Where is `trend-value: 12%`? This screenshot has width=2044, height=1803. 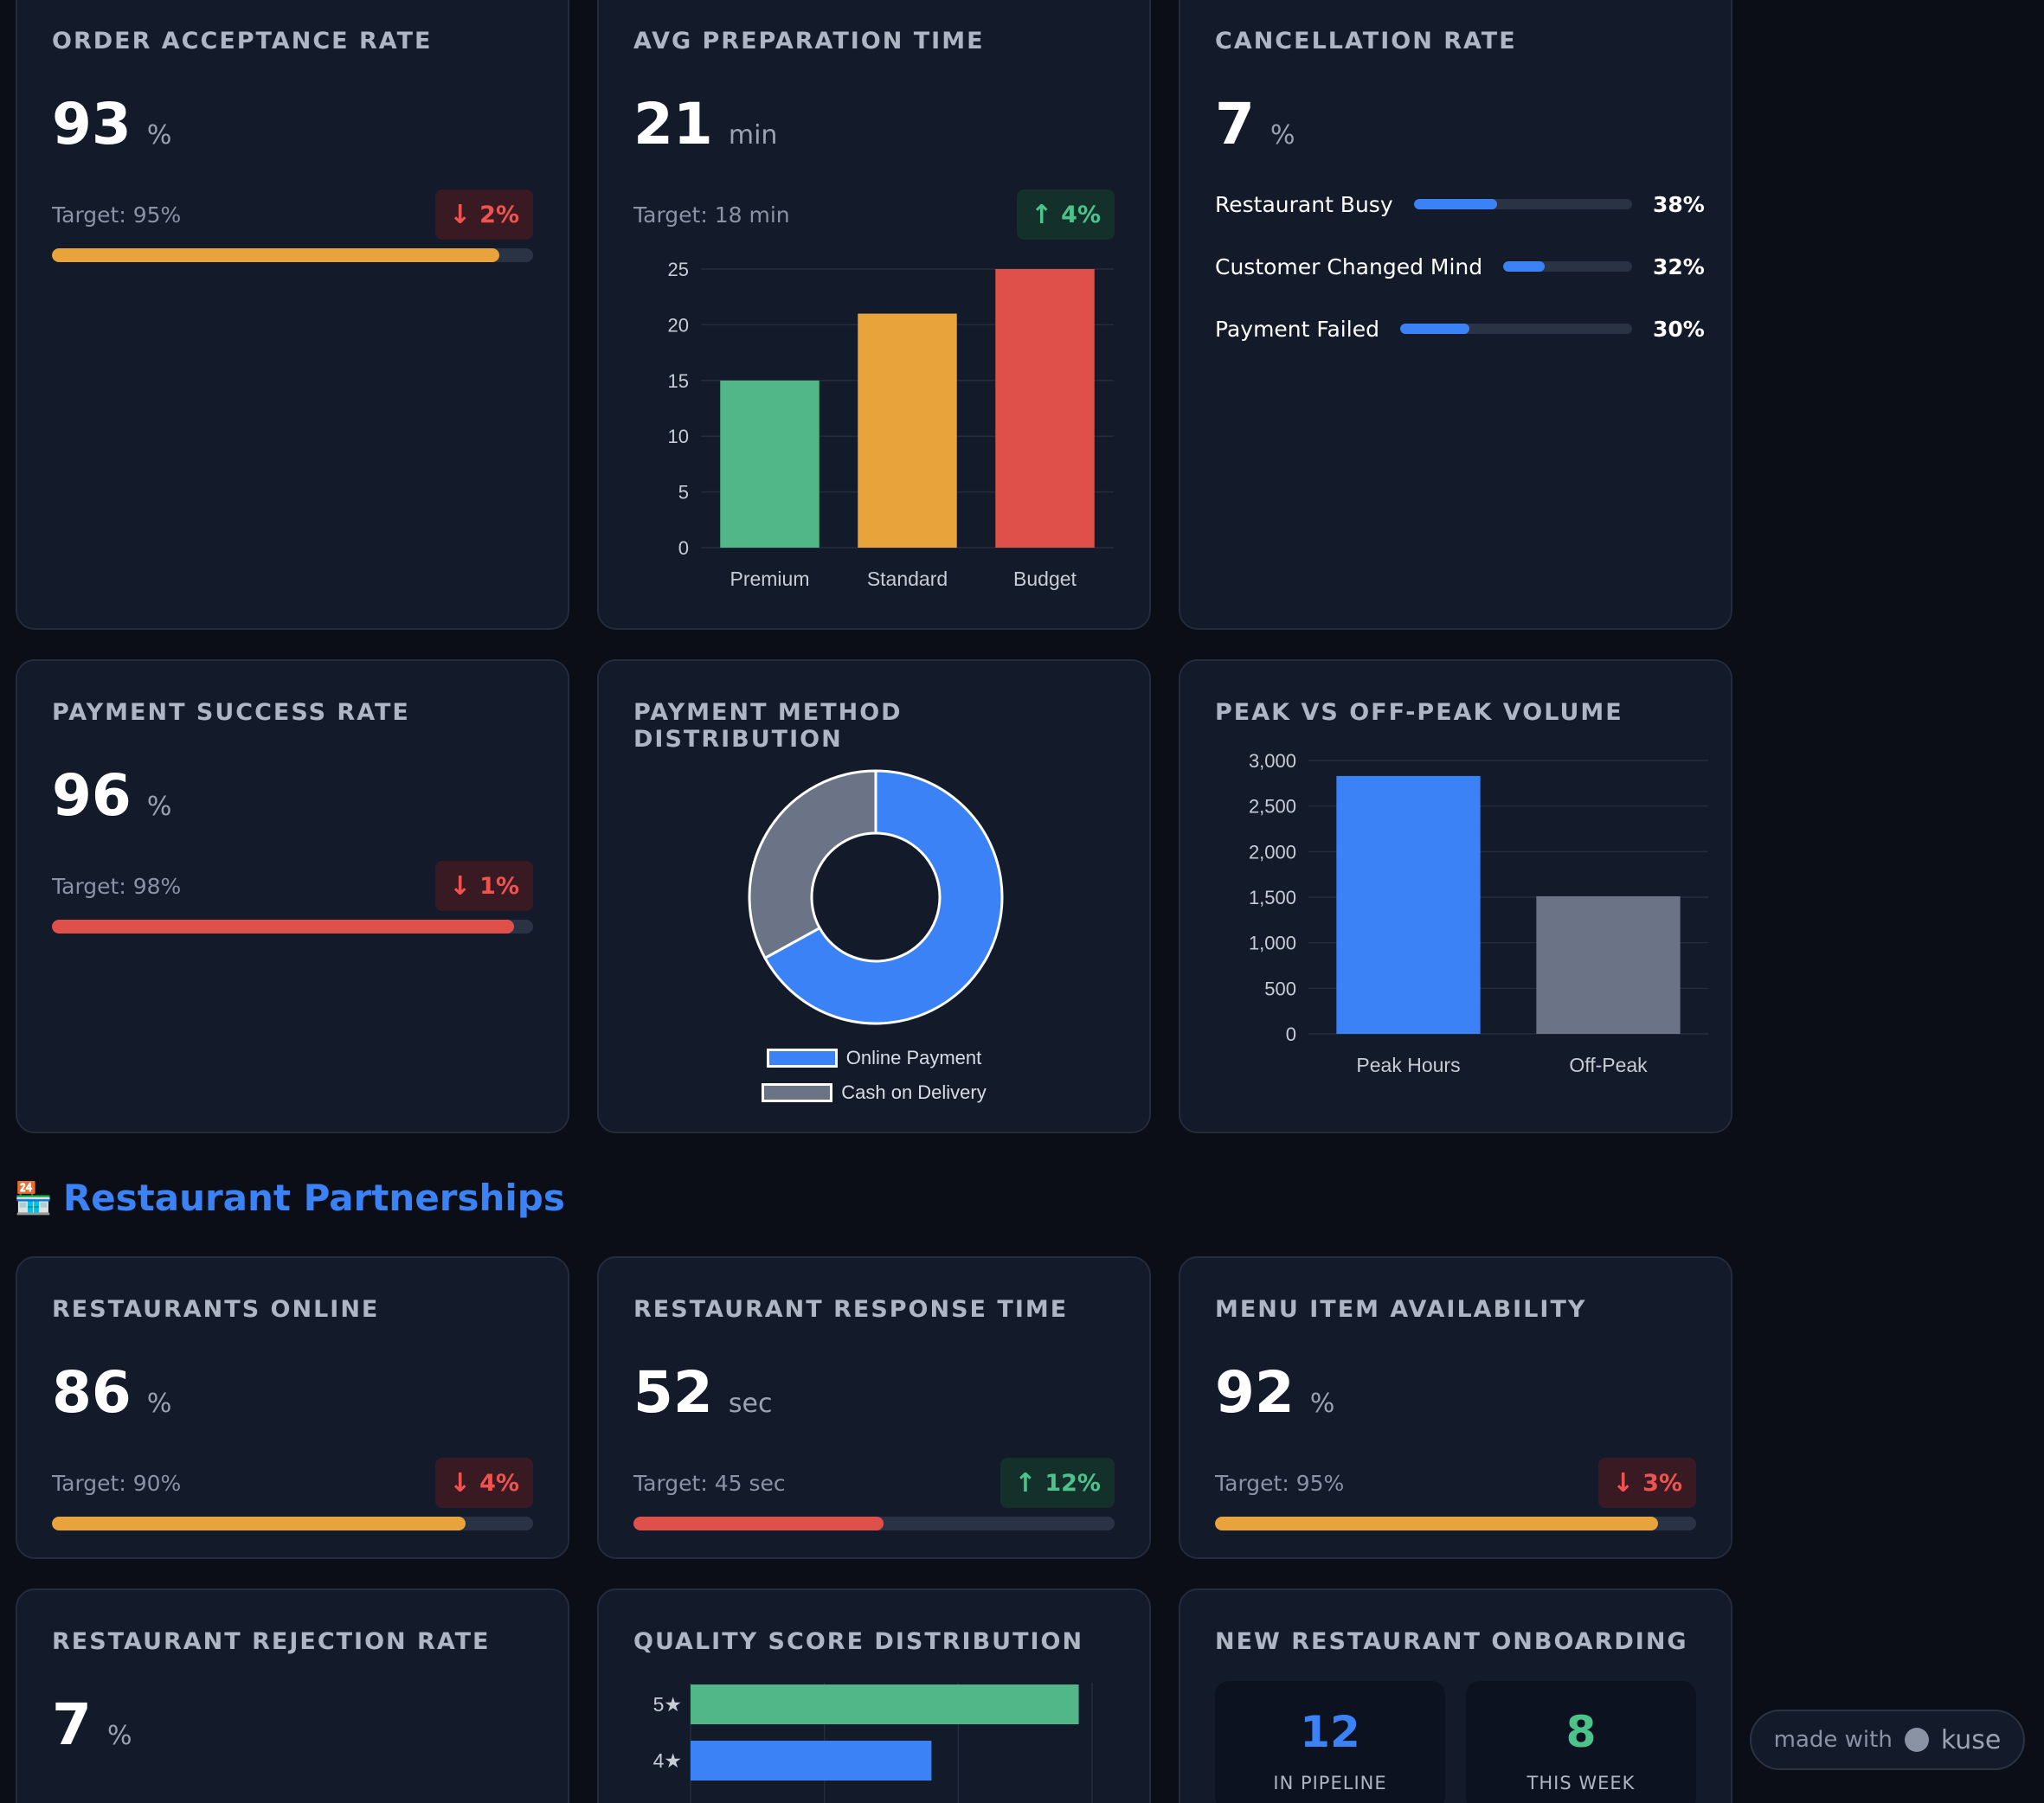 trend-value: 12% is located at coordinates (1072, 1483).